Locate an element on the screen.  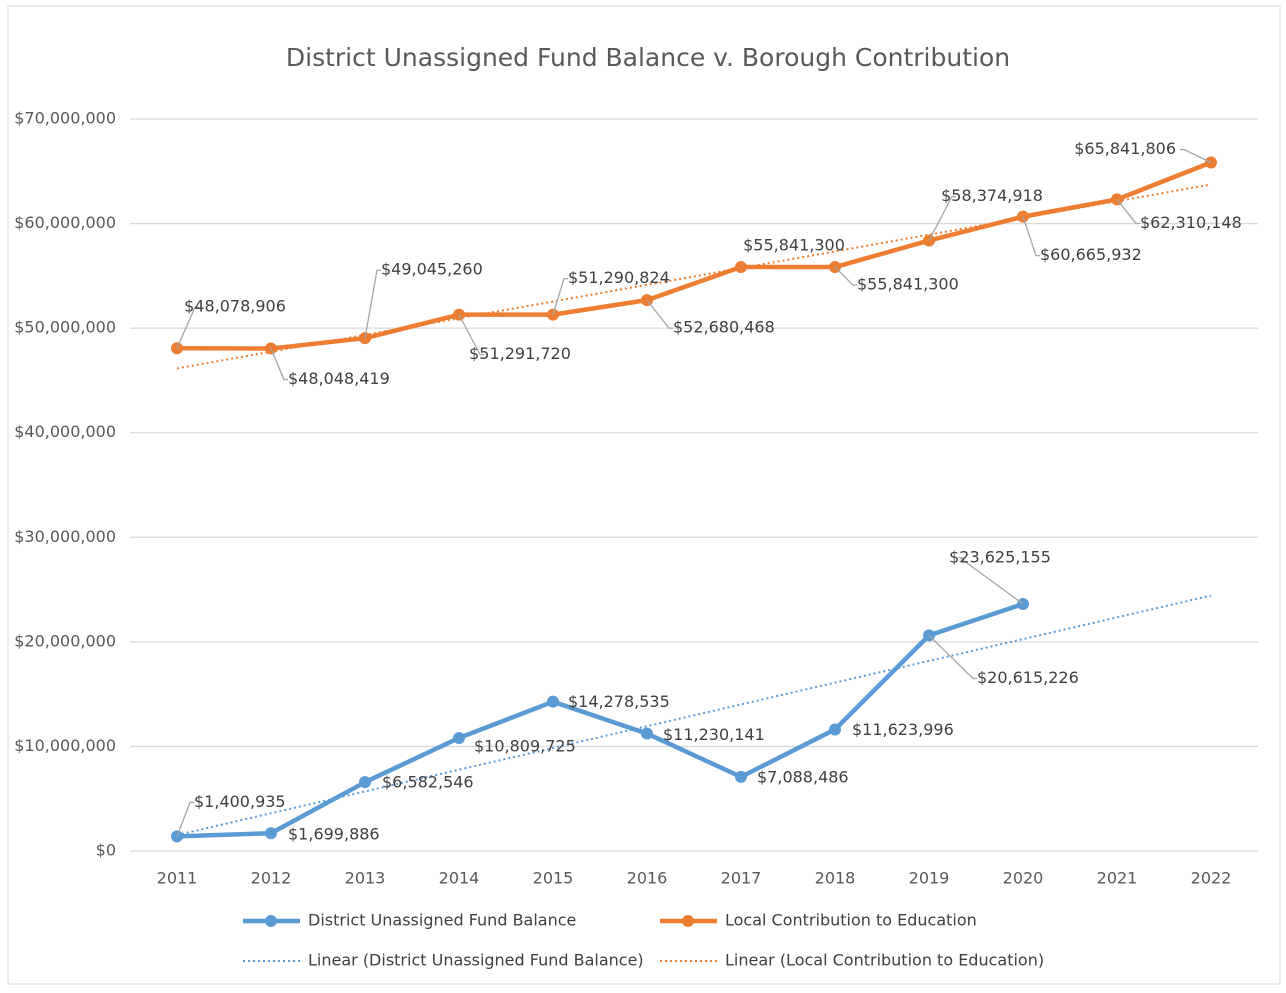
data-label: $60,665,932 is located at coordinates (1091, 254).